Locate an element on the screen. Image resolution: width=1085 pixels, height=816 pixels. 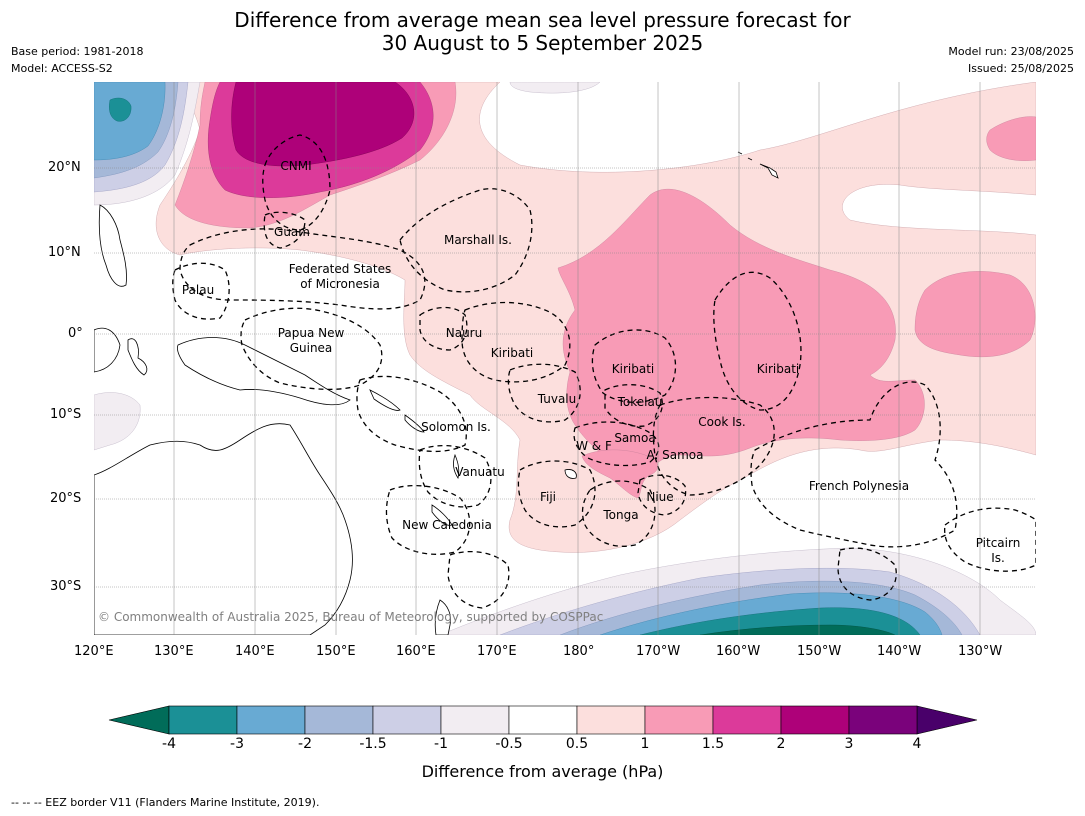
eez-tonga is located at coordinates (618, 513).